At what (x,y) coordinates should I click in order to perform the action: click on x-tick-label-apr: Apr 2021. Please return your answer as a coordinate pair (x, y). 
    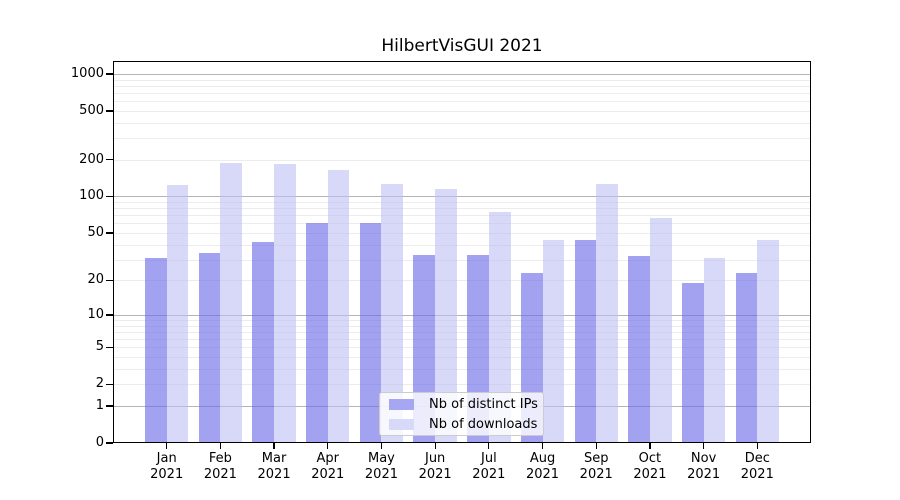
    Looking at the image, I should click on (328, 466).